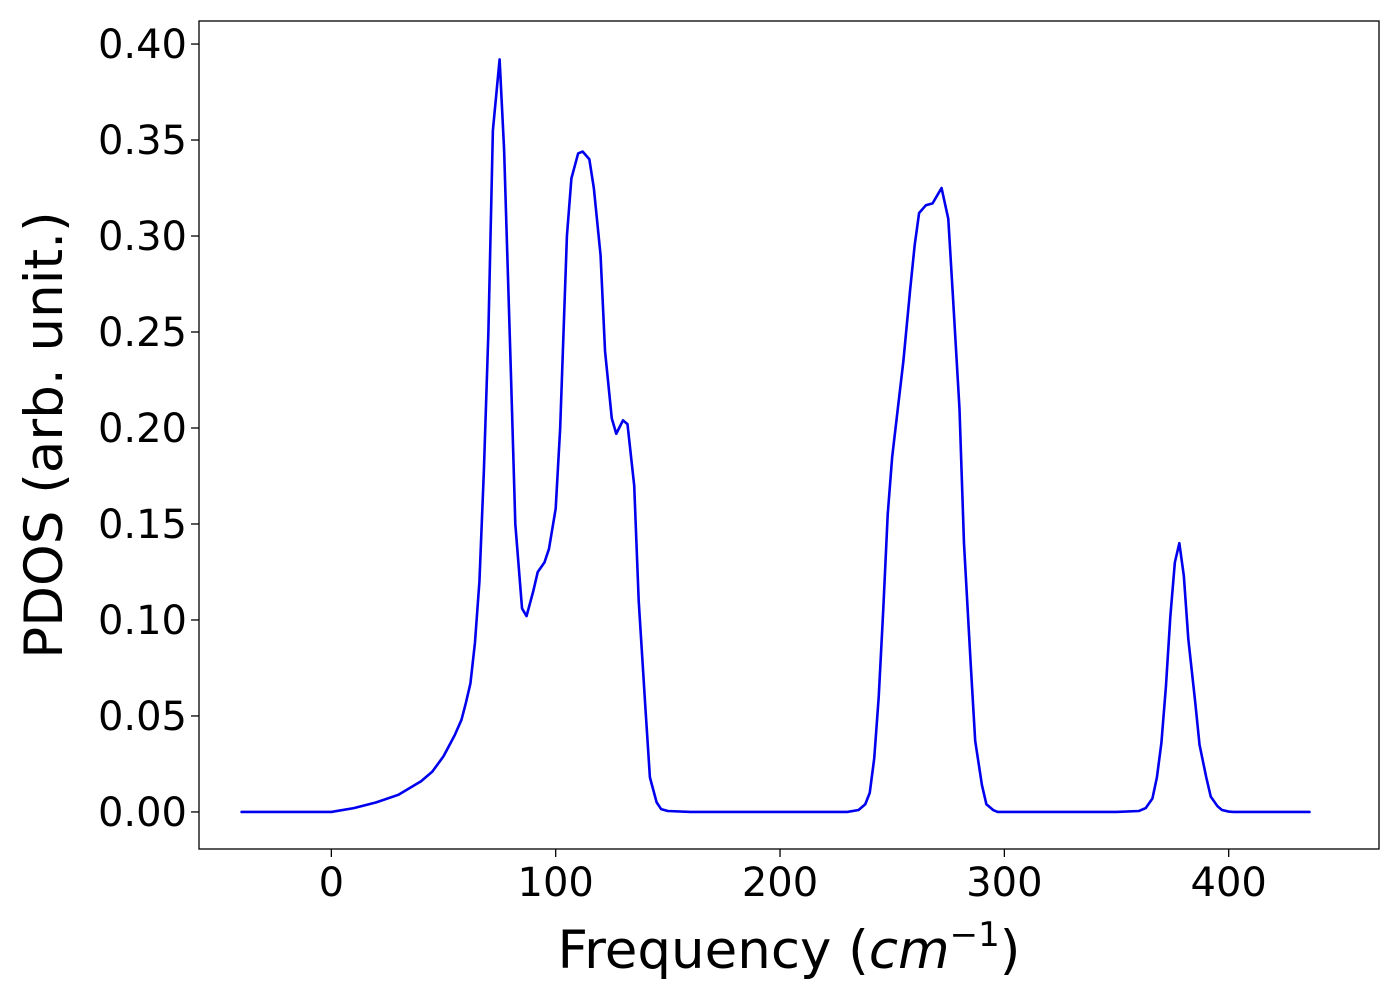  What do you see at coordinates (142, 333) in the screenshot?
I see `y-tick-label: 0.25` at bounding box center [142, 333].